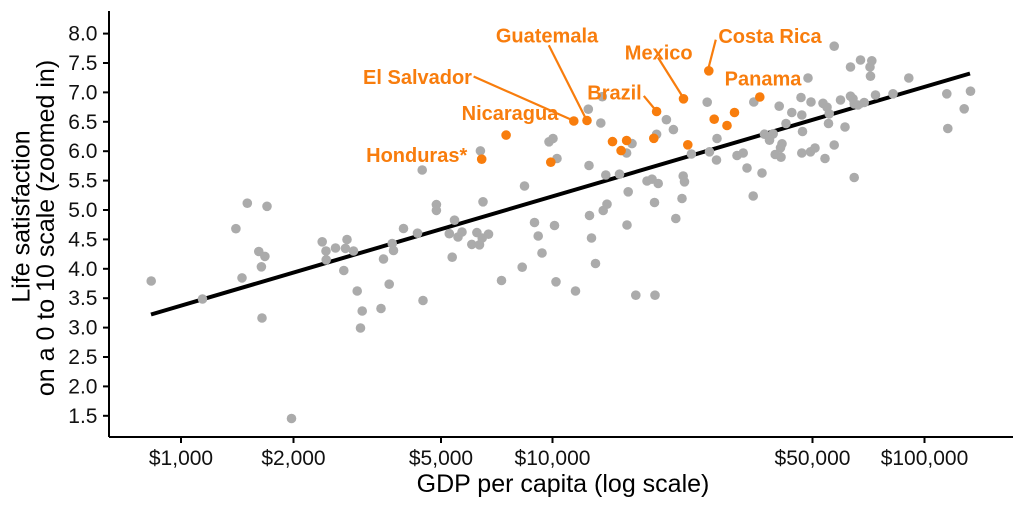 The height and width of the screenshot is (517, 1024). Describe the element at coordinates (925, 458) in the screenshot. I see `svg-text: $100,000` at that location.